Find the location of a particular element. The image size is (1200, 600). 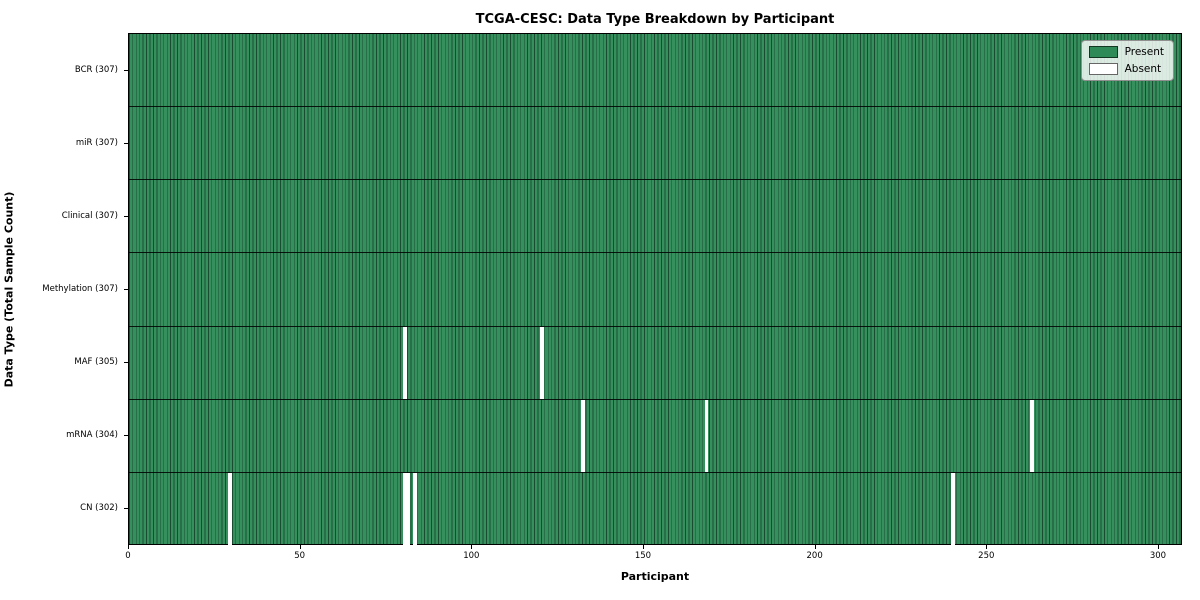

legend-entry-absent: Absent is located at coordinates (1126, 69).